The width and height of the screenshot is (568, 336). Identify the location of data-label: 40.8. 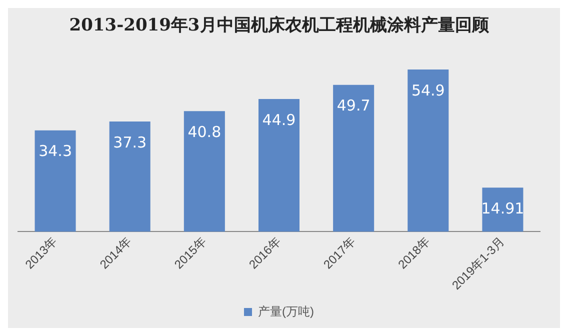
(205, 132).